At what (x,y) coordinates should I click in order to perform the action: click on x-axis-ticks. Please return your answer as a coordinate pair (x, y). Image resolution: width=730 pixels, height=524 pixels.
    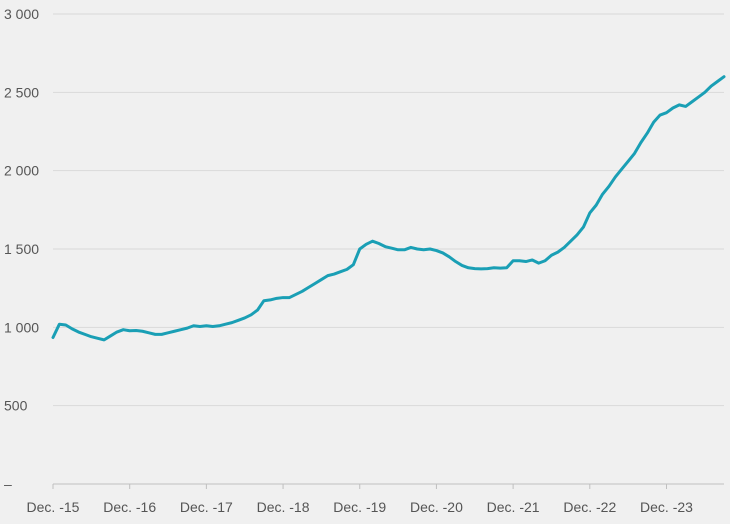
    Looking at the image, I should click on (359, 486).